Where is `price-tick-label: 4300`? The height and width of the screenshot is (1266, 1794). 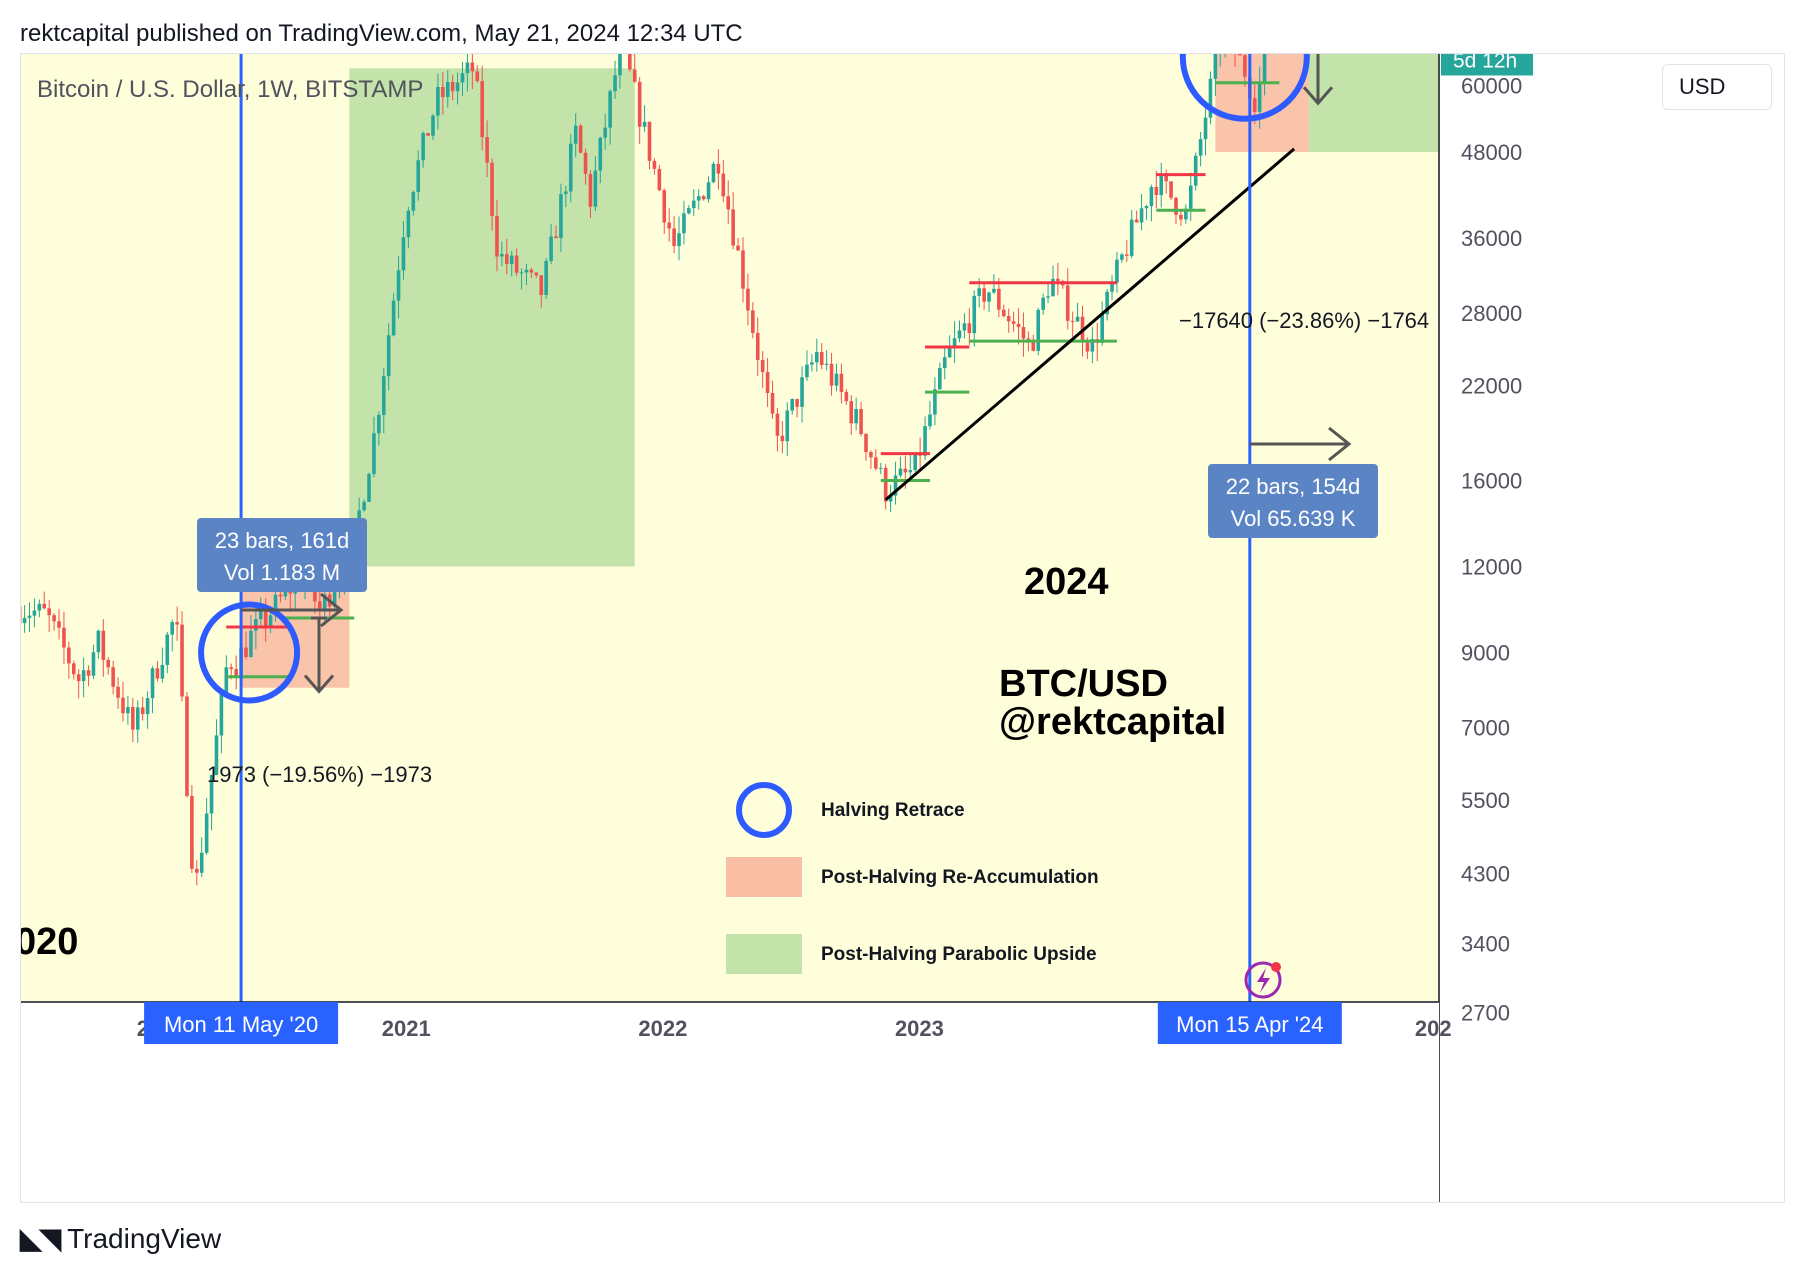
price-tick-label: 4300 is located at coordinates (1485, 873).